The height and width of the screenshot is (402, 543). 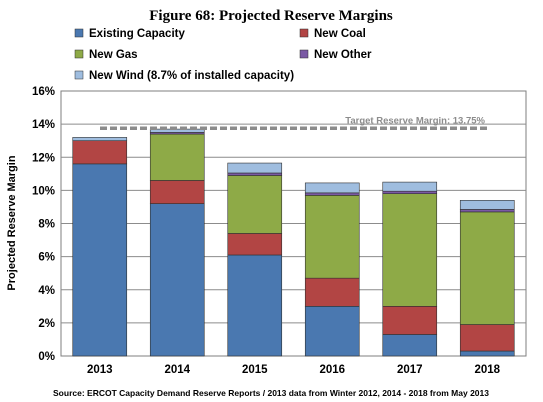 I want to click on y-axis-label: Projected Reserve Margin, so click(x=12, y=222).